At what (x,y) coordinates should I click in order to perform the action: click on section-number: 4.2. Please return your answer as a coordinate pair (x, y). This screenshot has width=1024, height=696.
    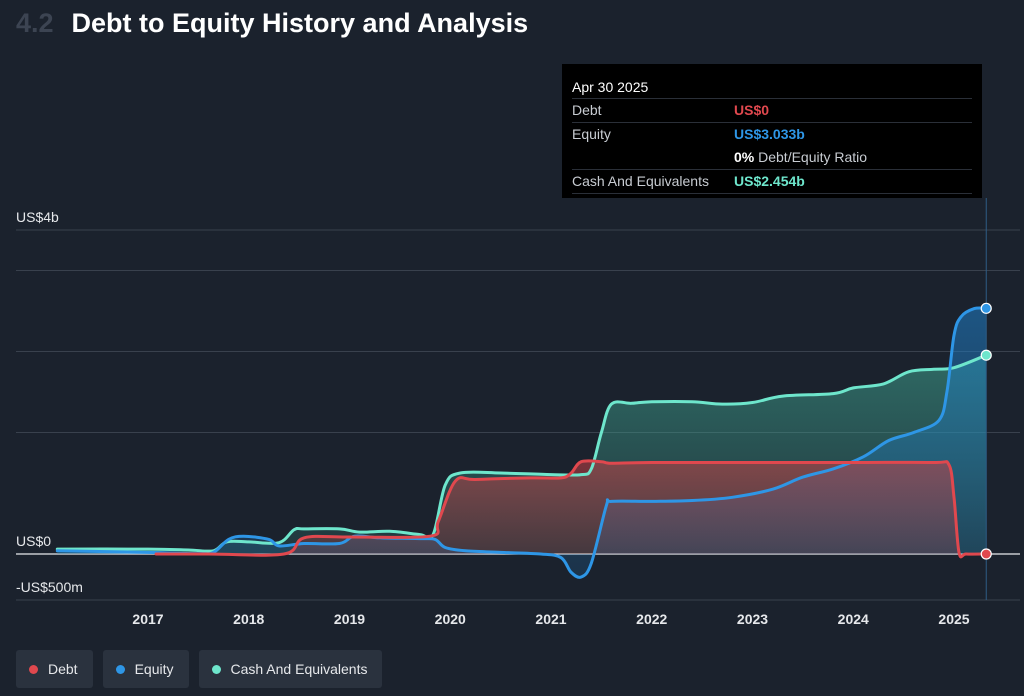
    Looking at the image, I should click on (35, 23).